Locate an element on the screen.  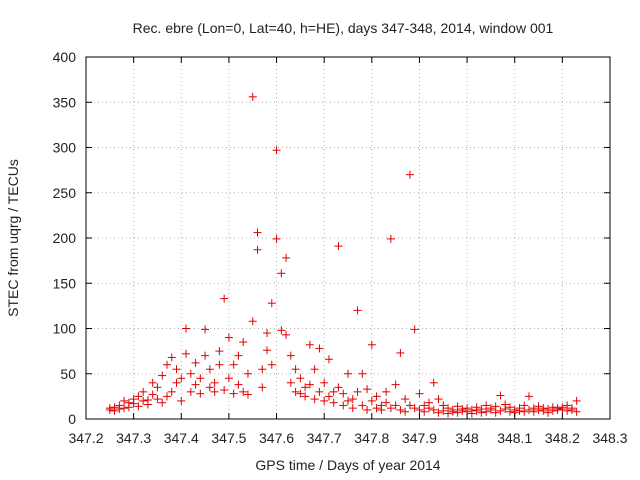
y-tick-label: 150 is located at coordinates (65, 283).